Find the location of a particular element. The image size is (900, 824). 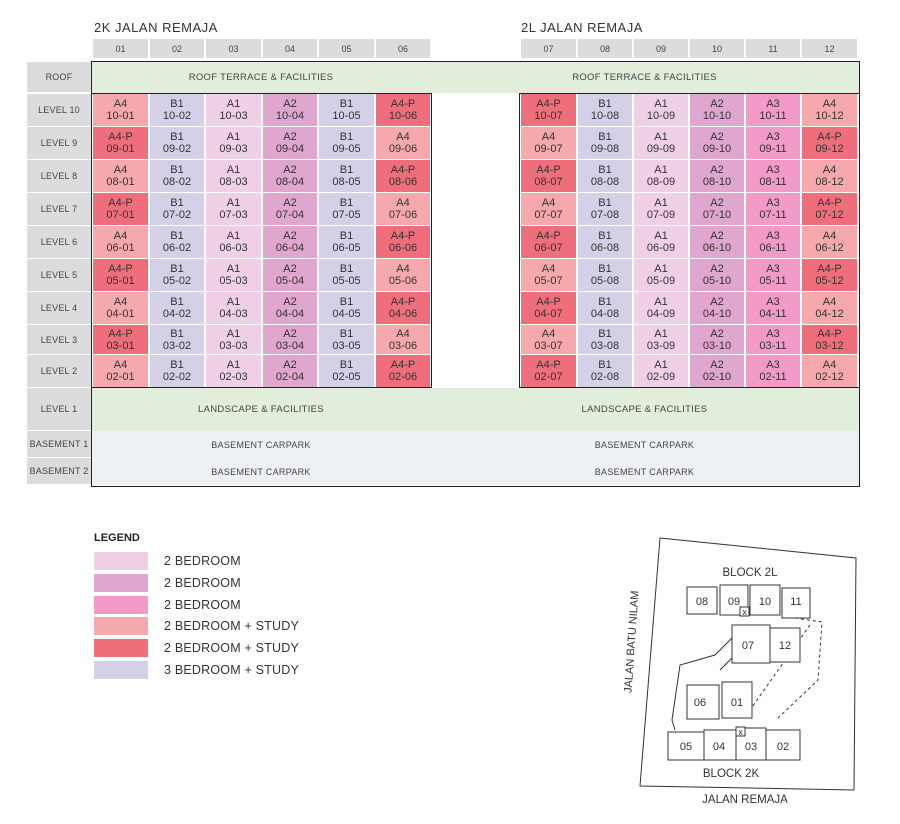

unit-cell-06-08: B1 06-08 is located at coordinates (605, 242).